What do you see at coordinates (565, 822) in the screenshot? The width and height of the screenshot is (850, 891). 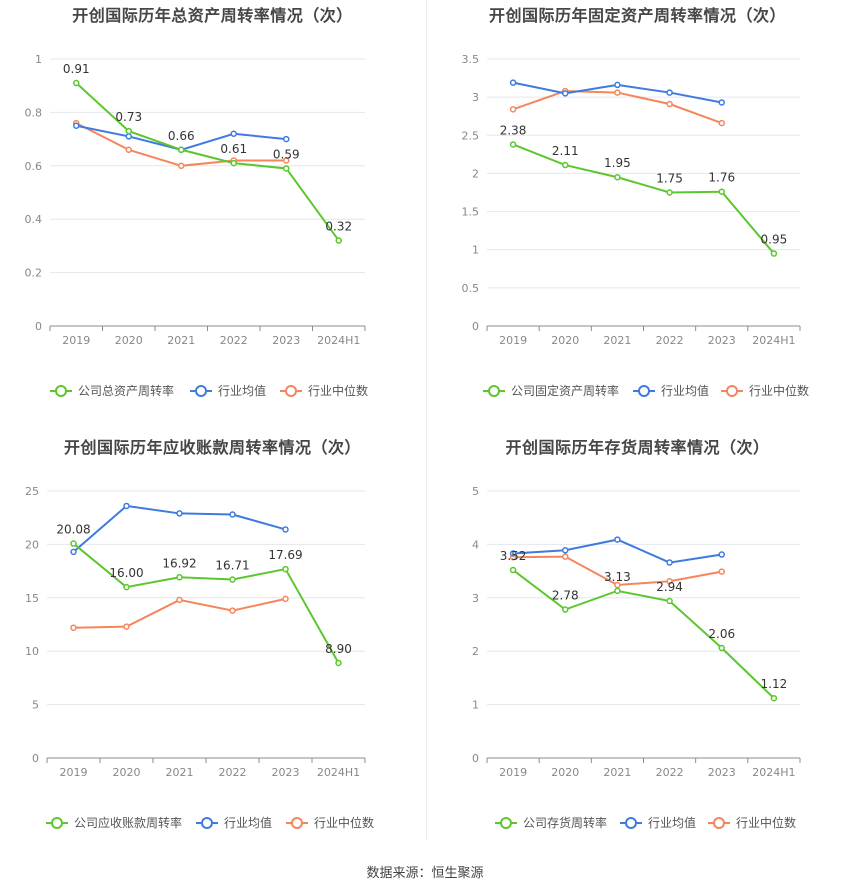 I see `legend-label: 公司存货周转率` at bounding box center [565, 822].